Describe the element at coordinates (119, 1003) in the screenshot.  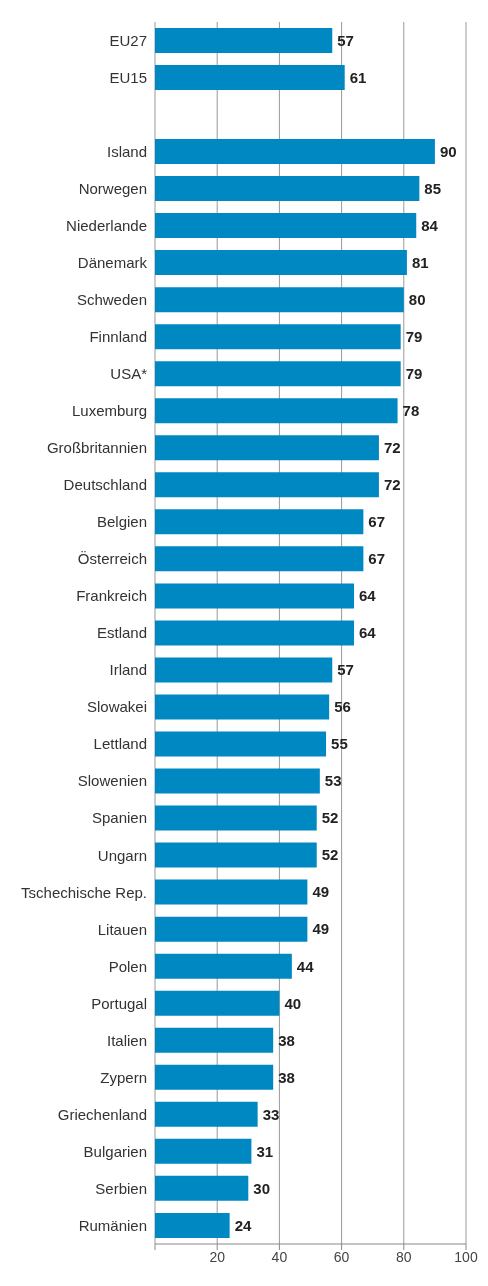
I see `y-tick-label: Portugal` at that location.